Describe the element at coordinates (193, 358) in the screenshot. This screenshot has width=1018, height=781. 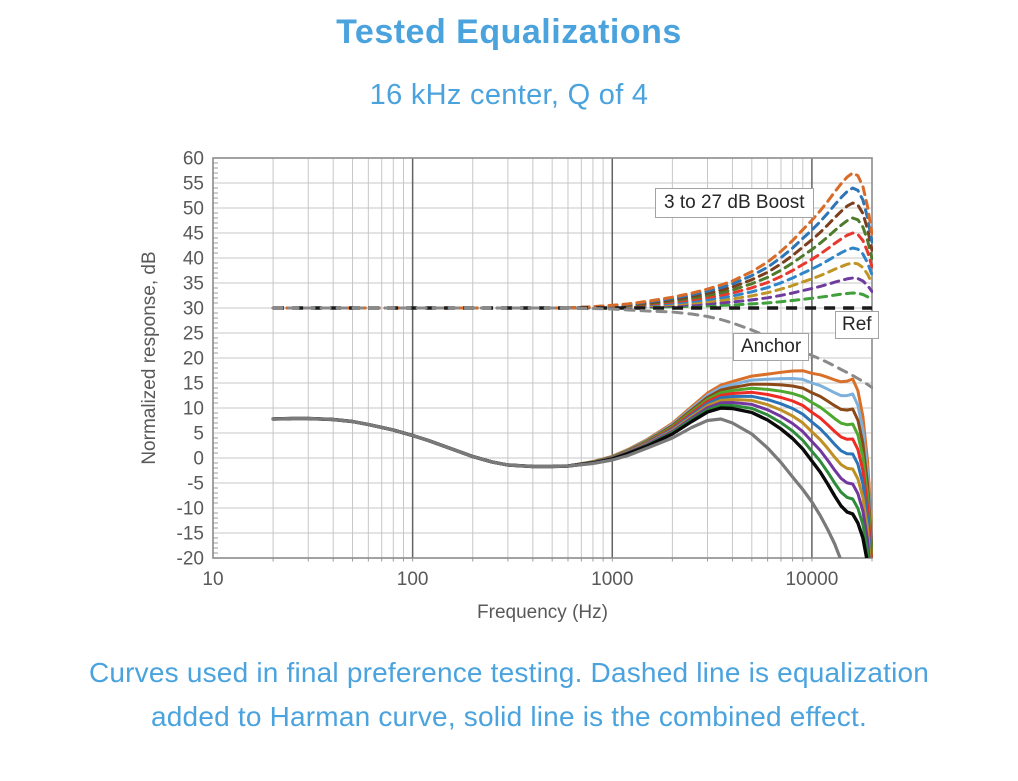
I see `svg-text: 20` at that location.